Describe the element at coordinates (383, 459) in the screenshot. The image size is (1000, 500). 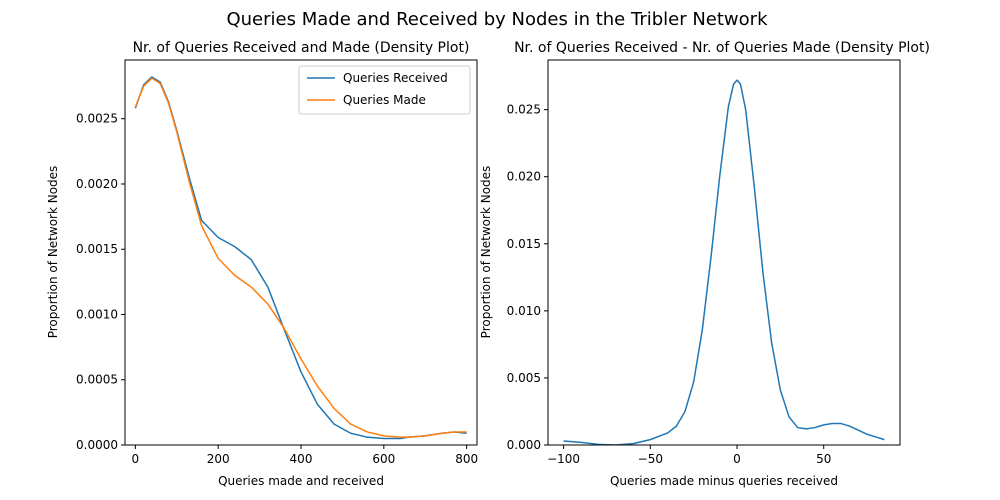
I see `left-plot-xtick-label: 600` at that location.